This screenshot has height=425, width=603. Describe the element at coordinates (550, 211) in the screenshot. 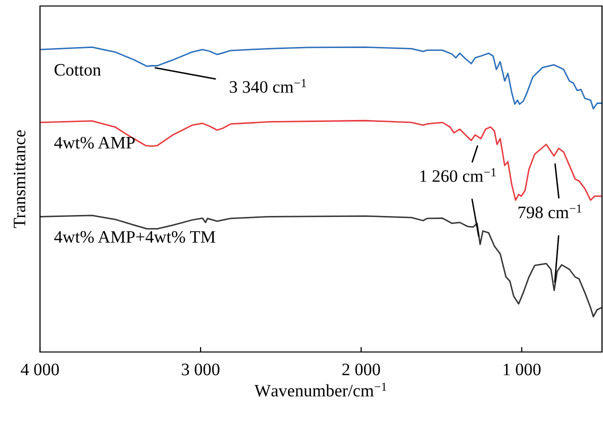

I see `annotation: 798 cm$^{−1}$` at that location.